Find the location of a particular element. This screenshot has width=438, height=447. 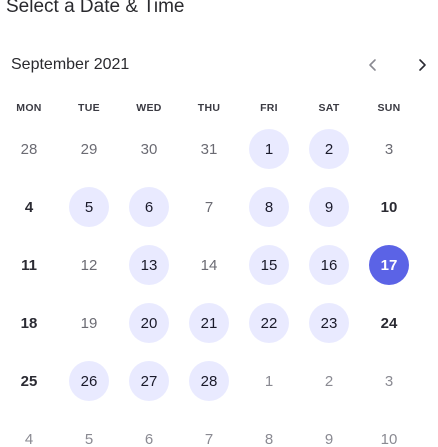

day-cell: 11 is located at coordinates (39, 265).